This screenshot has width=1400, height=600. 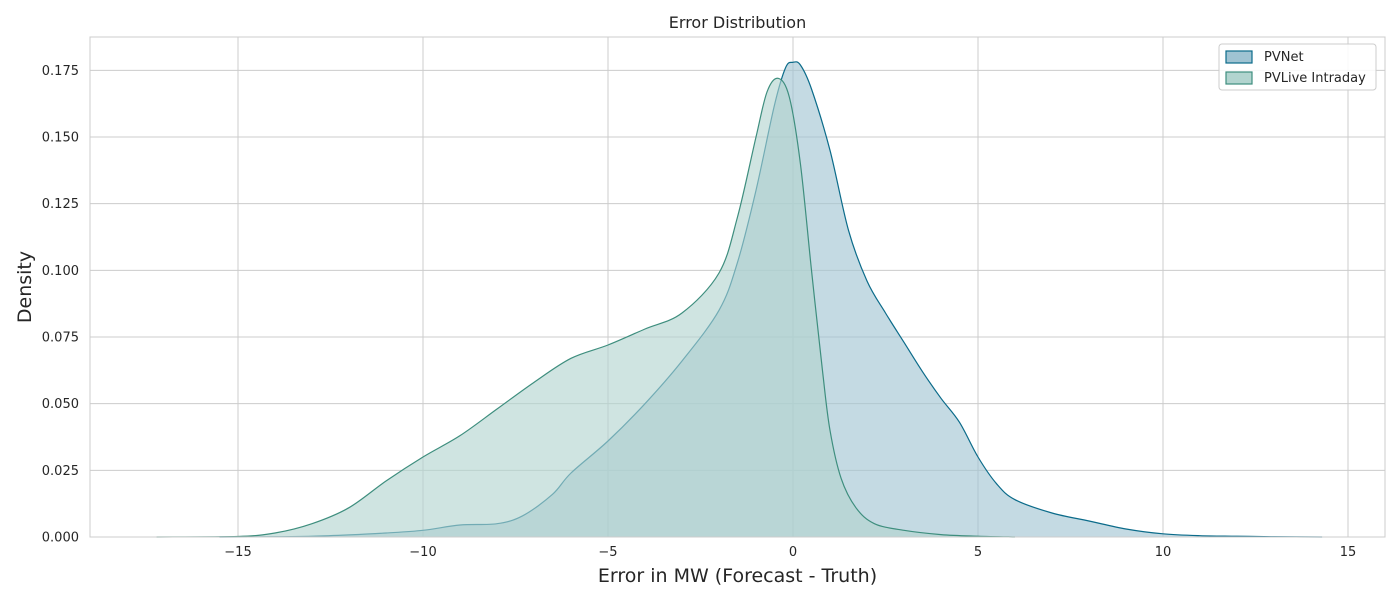 I want to click on legend: PVNet PVLive Intraday, so click(x=1297, y=67).